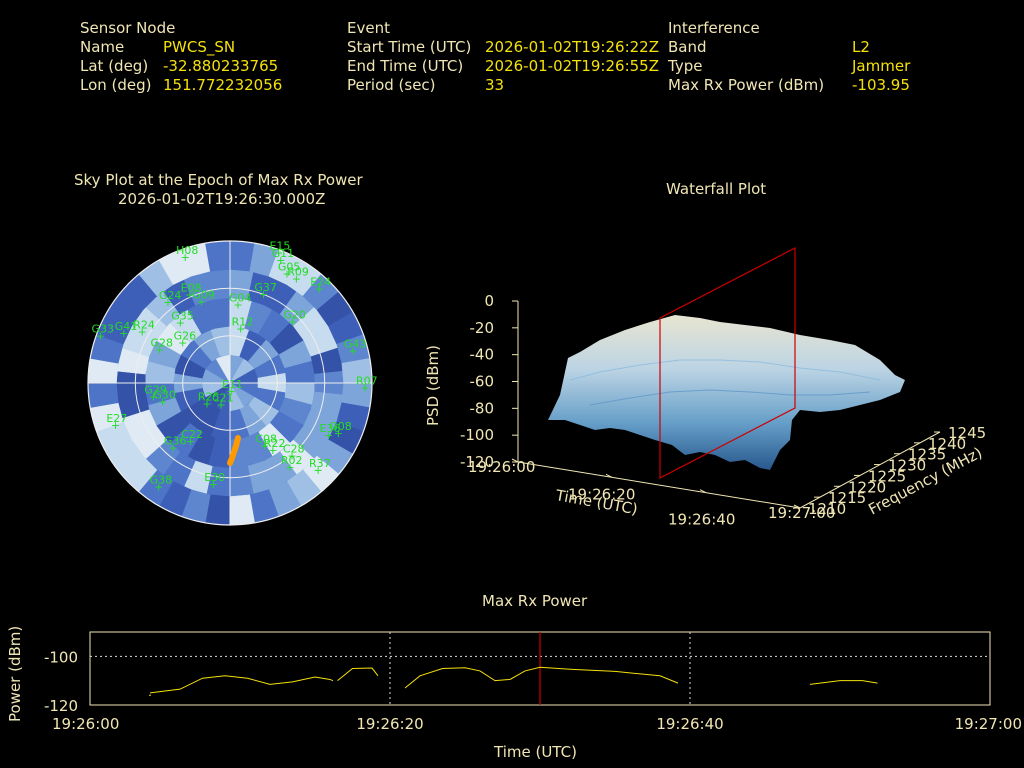  What do you see at coordinates (927, 455) in the screenshot?
I see `freq-tick-label: 1235` at bounding box center [927, 455].